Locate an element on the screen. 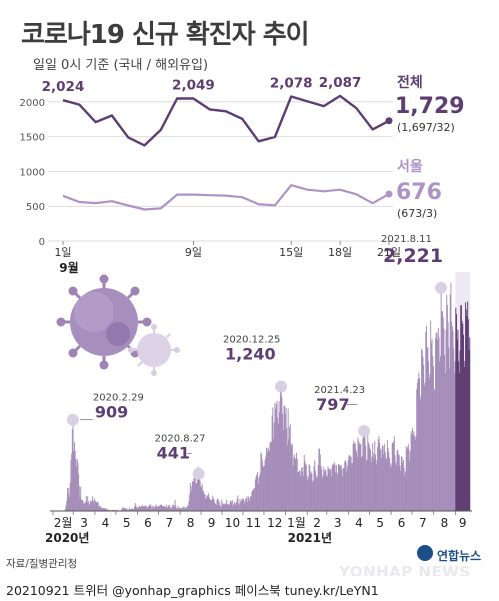 The height and width of the screenshot is (601, 499). chart-title: 코로나19 신규 확진자 추이 is located at coordinates (165, 35).